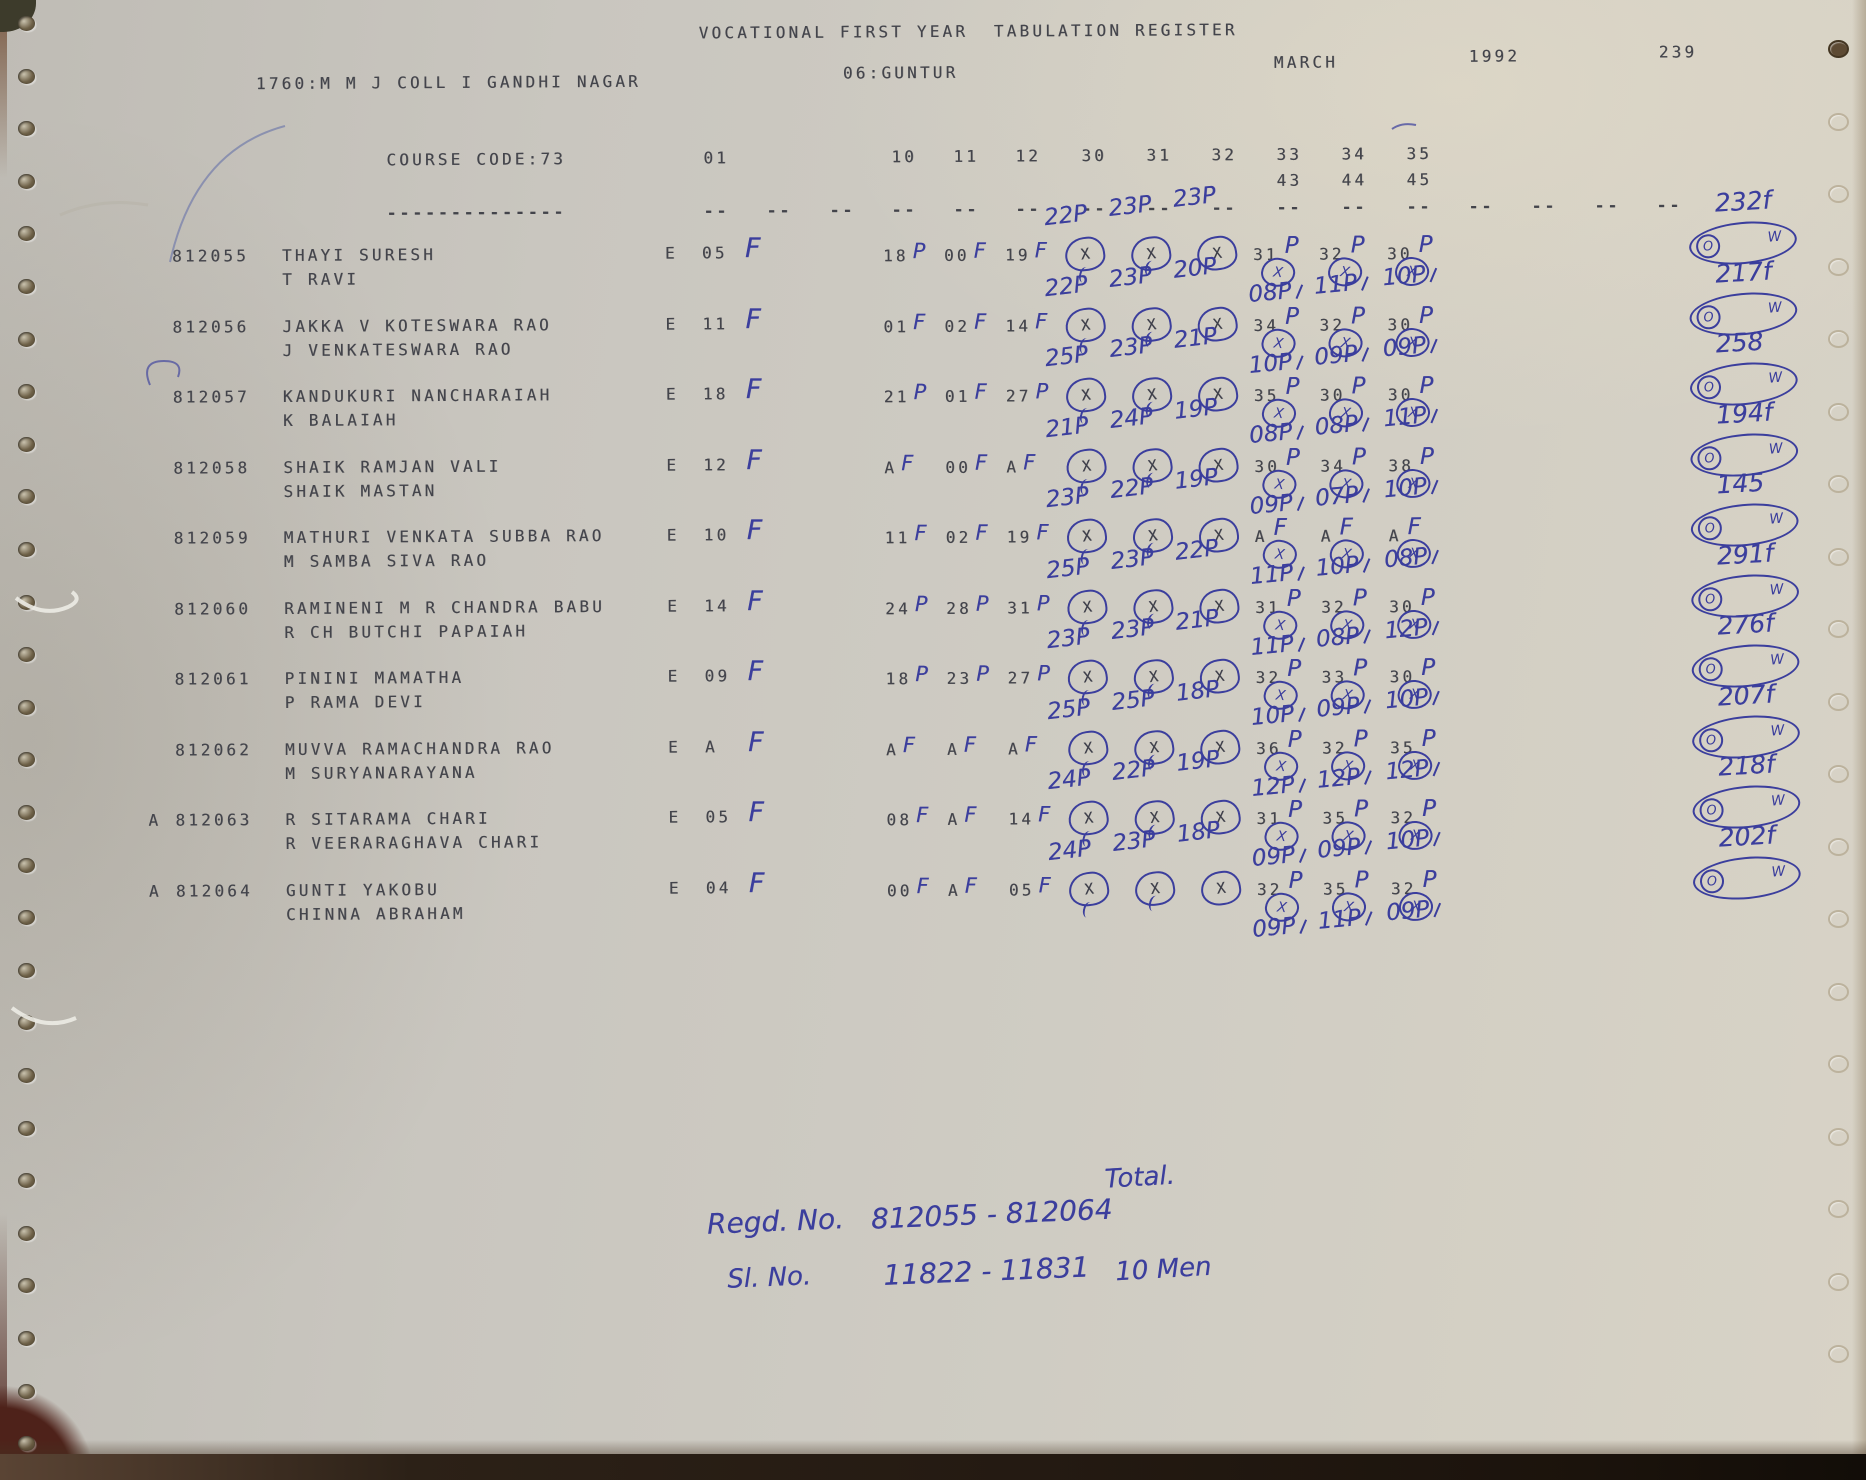 This screenshot has width=1866, height=1480. What do you see at coordinates (1746, 836) in the screenshot?
I see `total-score: 202f` at bounding box center [1746, 836].